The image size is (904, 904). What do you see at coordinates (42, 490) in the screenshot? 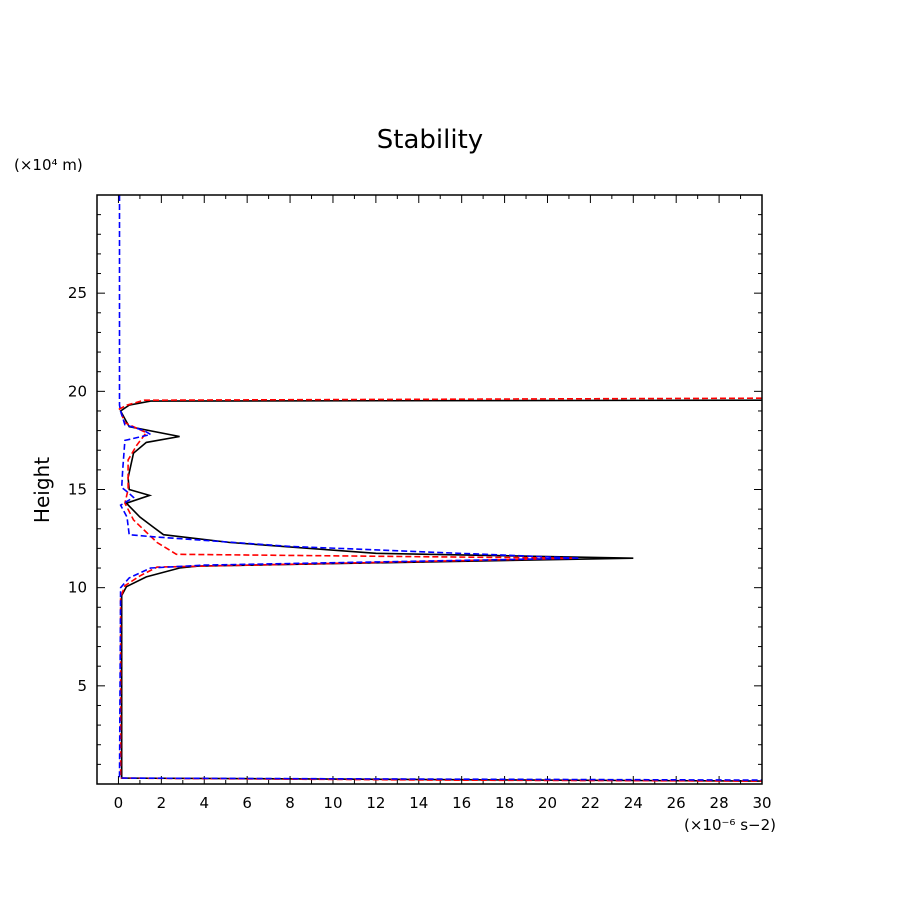
I see `y-axis-label: Height` at bounding box center [42, 490].